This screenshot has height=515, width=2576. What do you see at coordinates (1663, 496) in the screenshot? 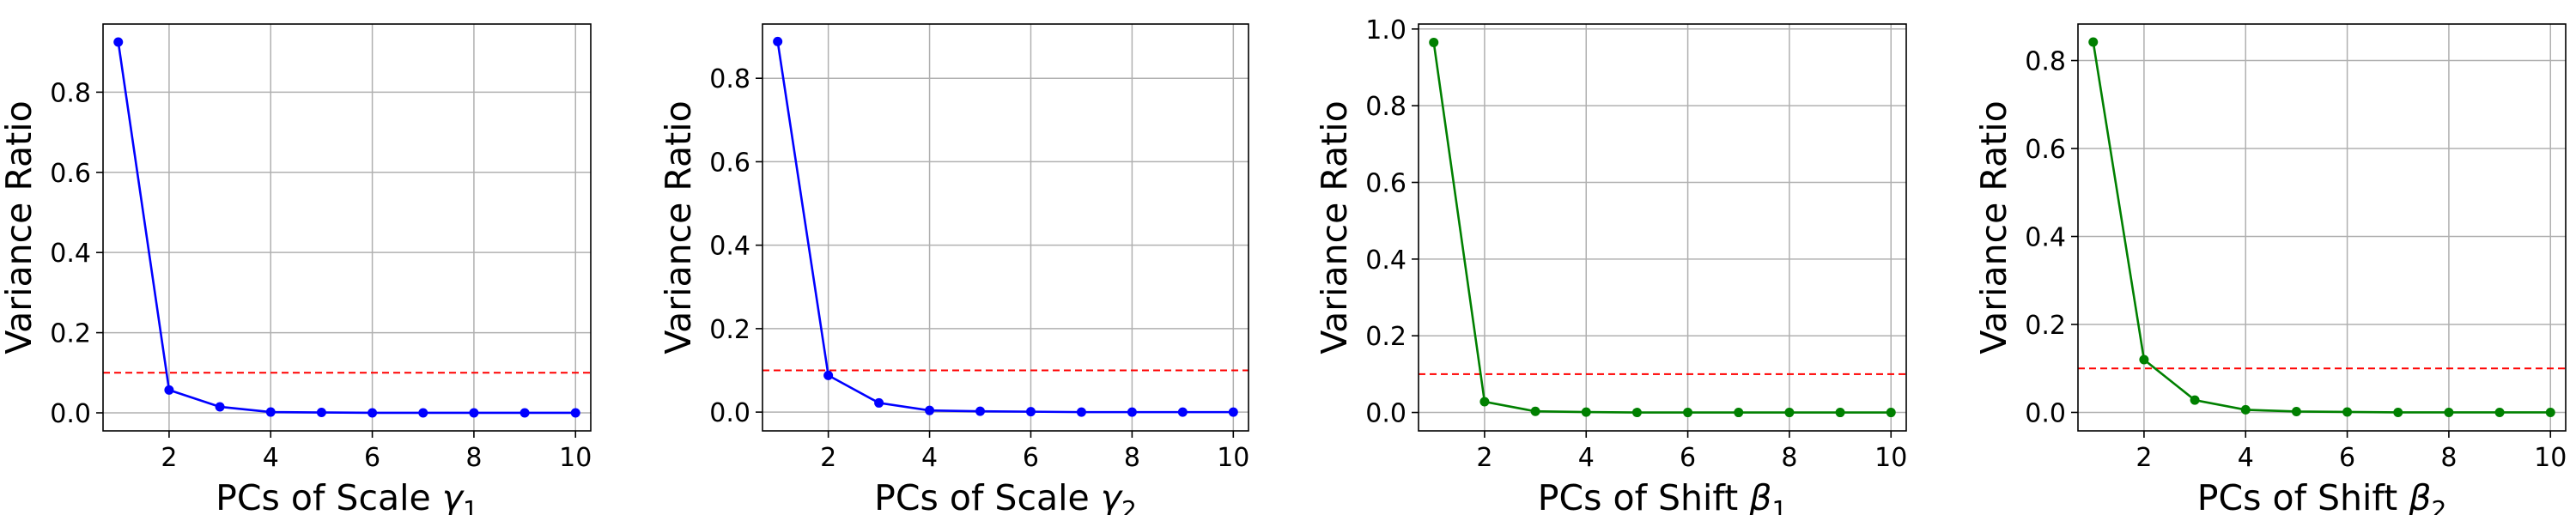
I see `x-axis-label: PCs of Shift β1` at bounding box center [1663, 496].